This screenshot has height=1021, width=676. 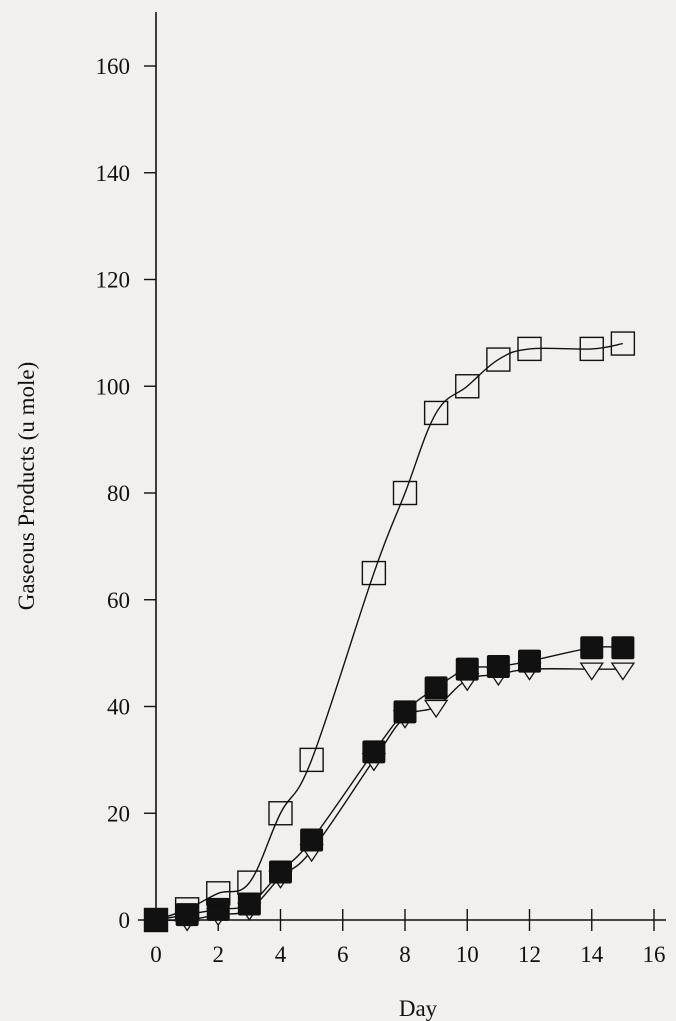 I want to click on x-tick-label: 10, so click(x=467, y=954).